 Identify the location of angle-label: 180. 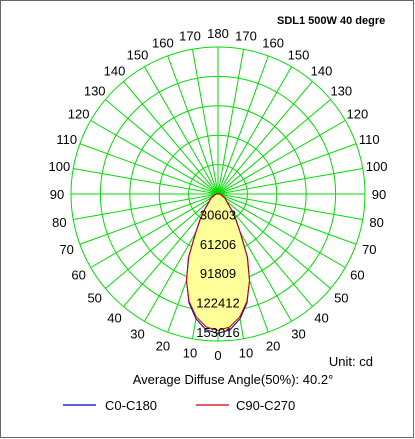
(218, 33).